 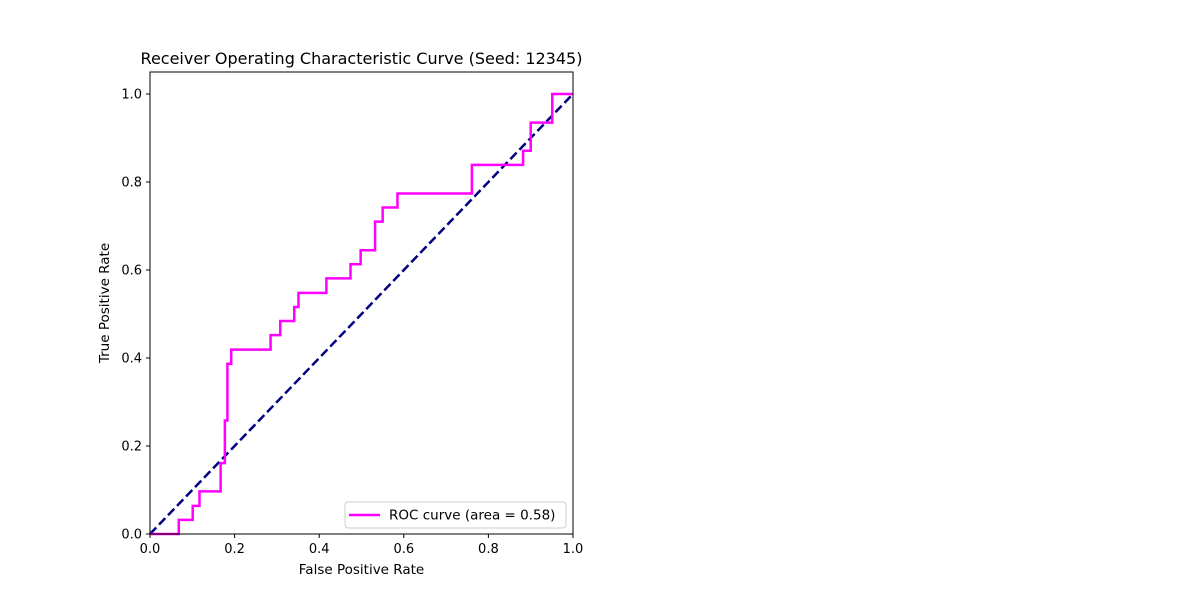 What do you see at coordinates (403, 549) in the screenshot?
I see `x-tick-label: 0.6` at bounding box center [403, 549].